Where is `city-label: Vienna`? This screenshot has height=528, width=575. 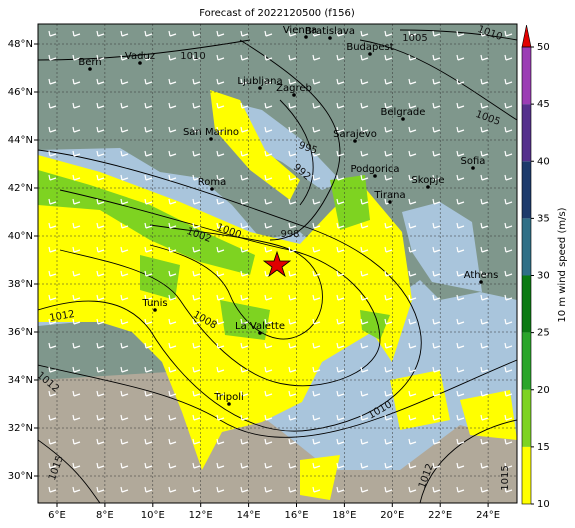
city-label: Vienna is located at coordinates (300, 30).